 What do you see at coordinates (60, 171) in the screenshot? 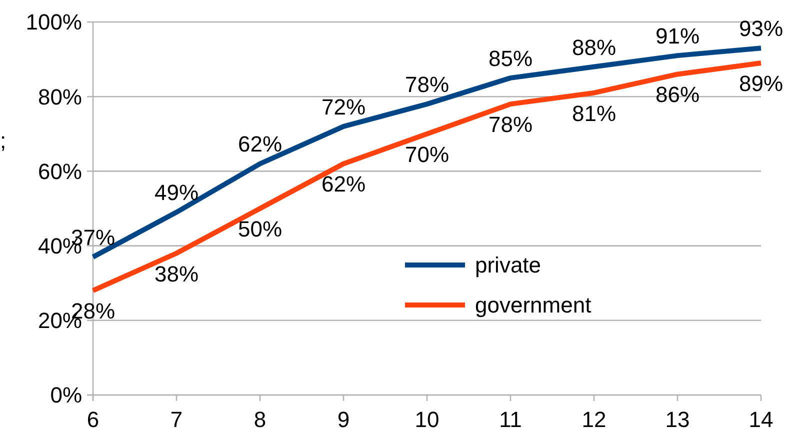
I see `y-tick-label: 60%` at bounding box center [60, 171].